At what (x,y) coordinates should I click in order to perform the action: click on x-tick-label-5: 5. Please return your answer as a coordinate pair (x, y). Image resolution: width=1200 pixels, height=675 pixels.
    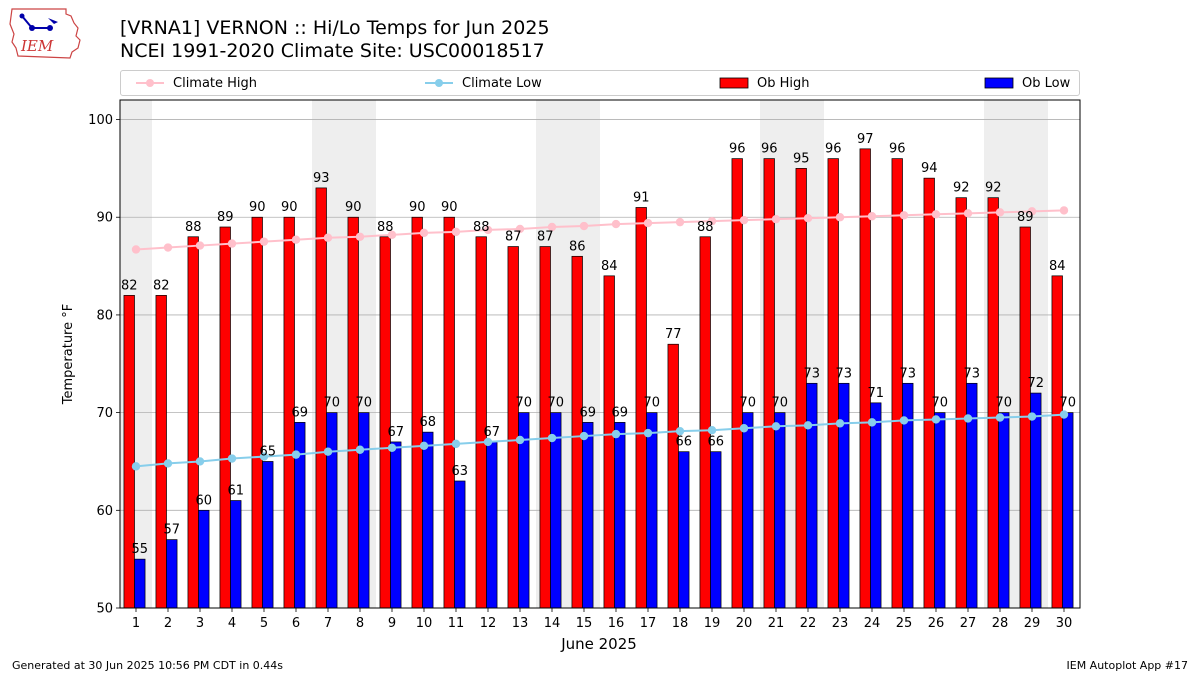
    Looking at the image, I should click on (264, 623).